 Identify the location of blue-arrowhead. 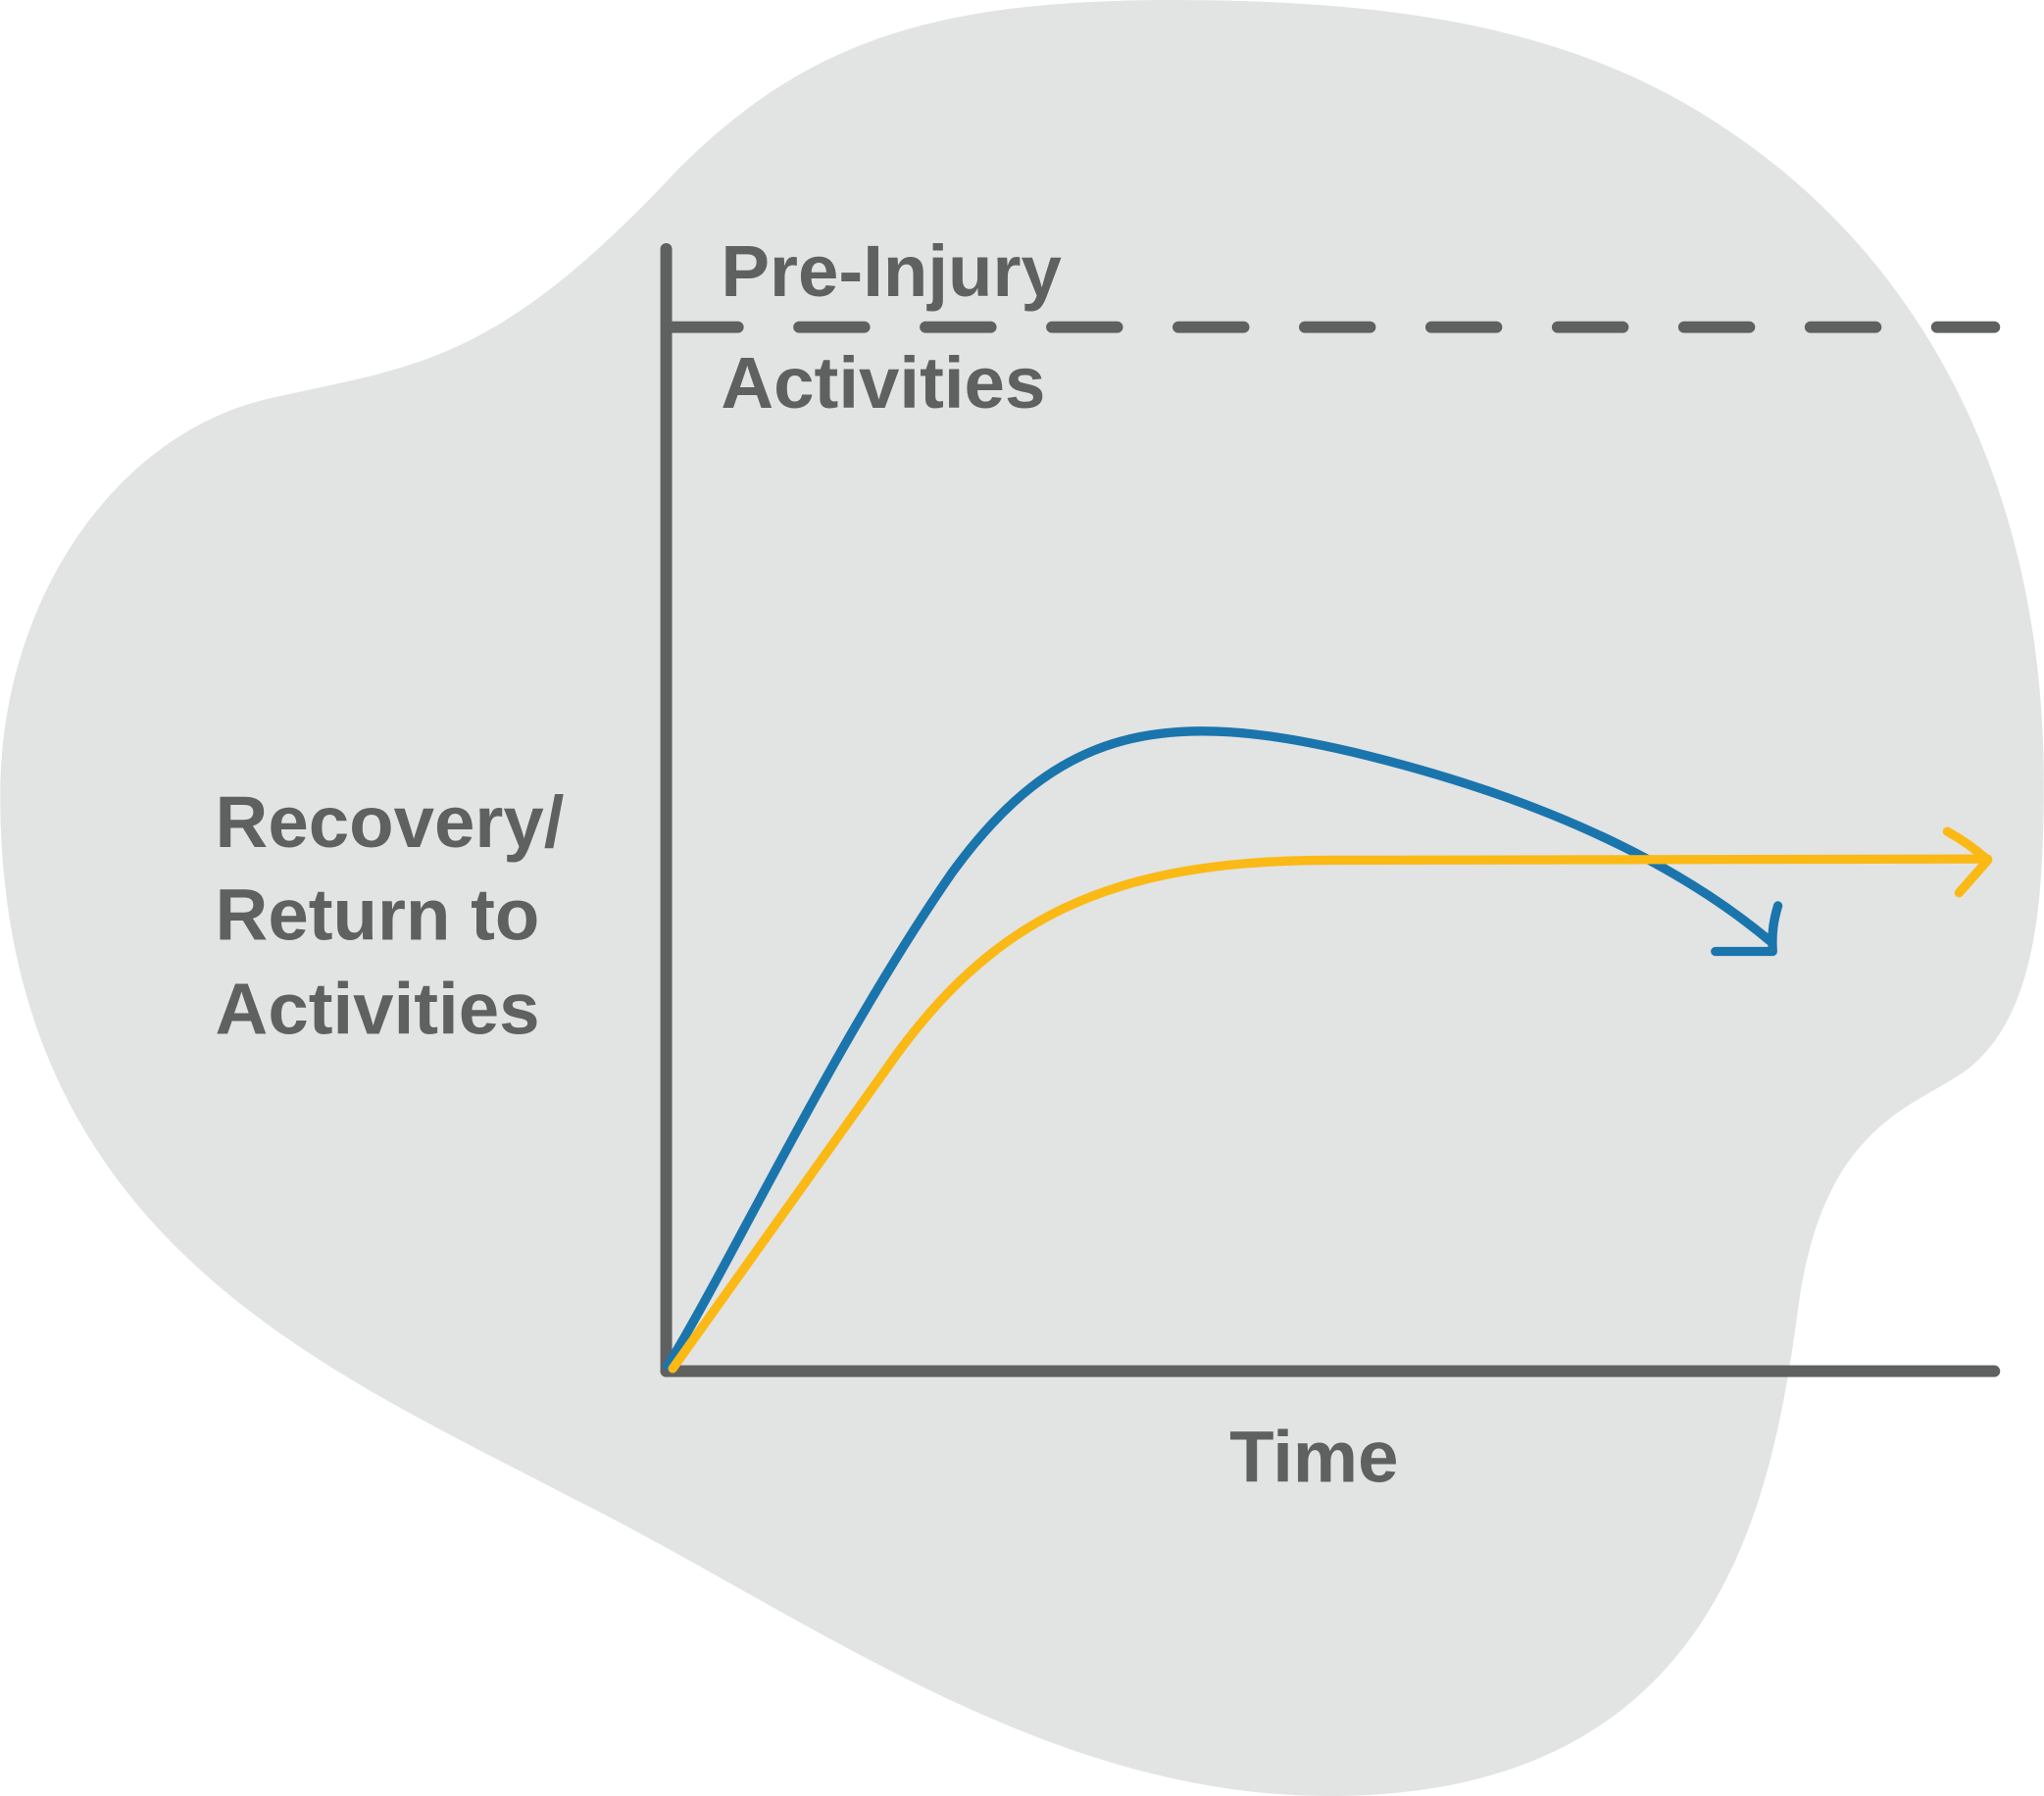
(1747, 929).